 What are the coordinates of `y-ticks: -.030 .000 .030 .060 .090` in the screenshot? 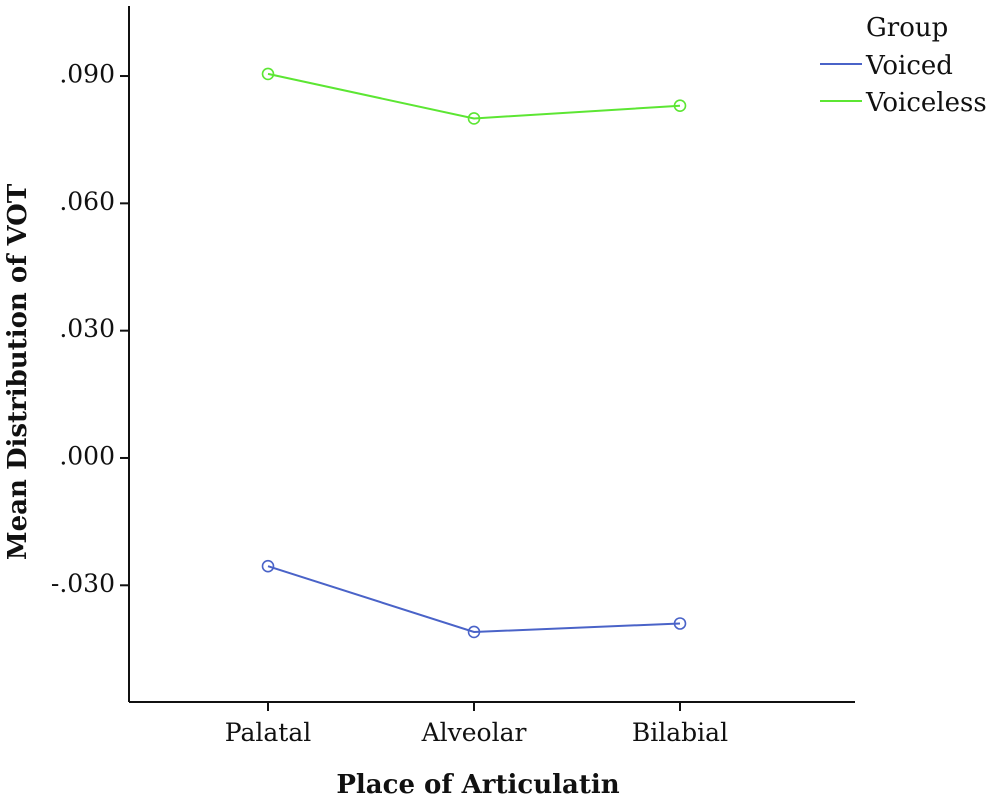 It's located at (90, 329).